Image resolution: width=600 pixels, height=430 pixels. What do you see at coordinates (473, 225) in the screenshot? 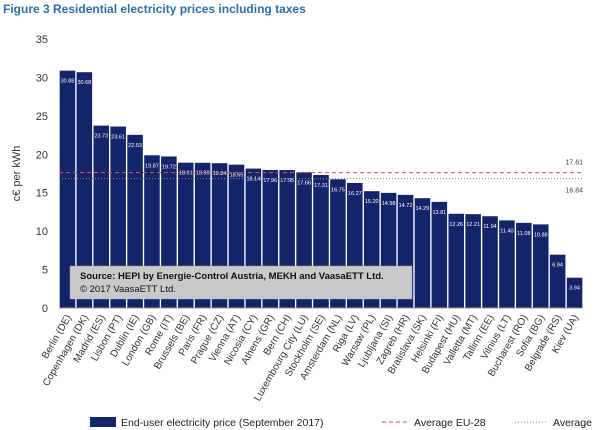
I see `bar-value-label: 12.21` at bounding box center [473, 225].